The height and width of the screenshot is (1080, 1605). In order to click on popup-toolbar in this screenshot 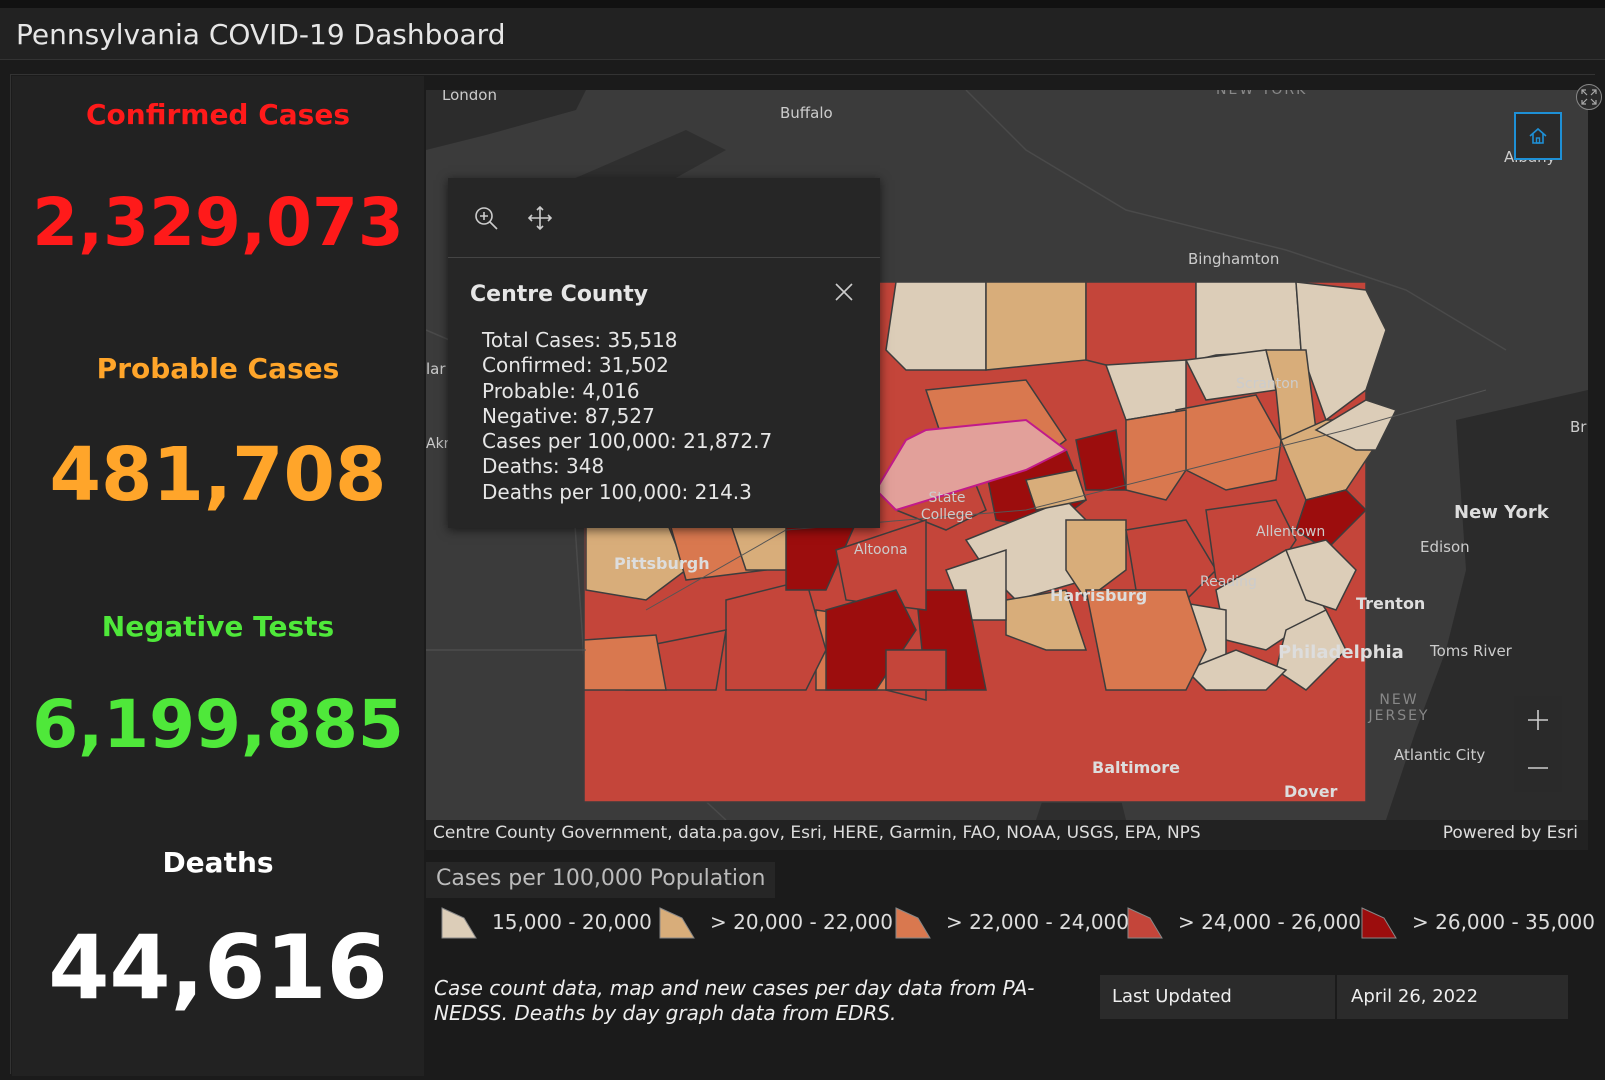, I will do `click(664, 218)`.